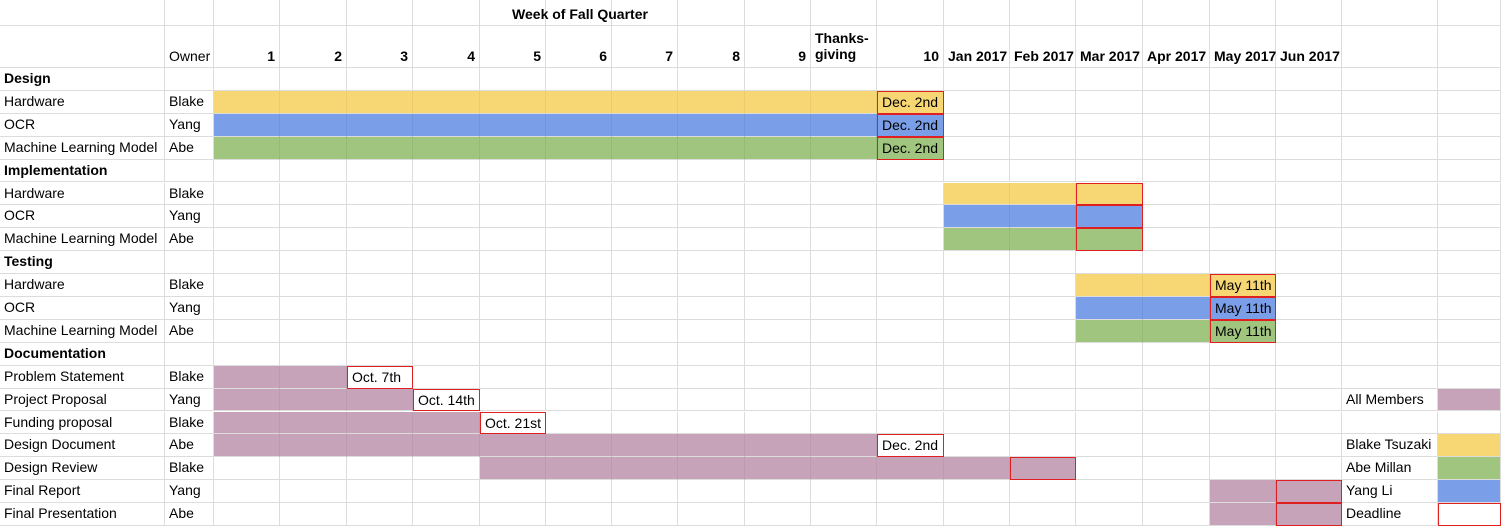 This screenshot has width=1501, height=527. I want to click on column-header: 6, so click(579, 47).